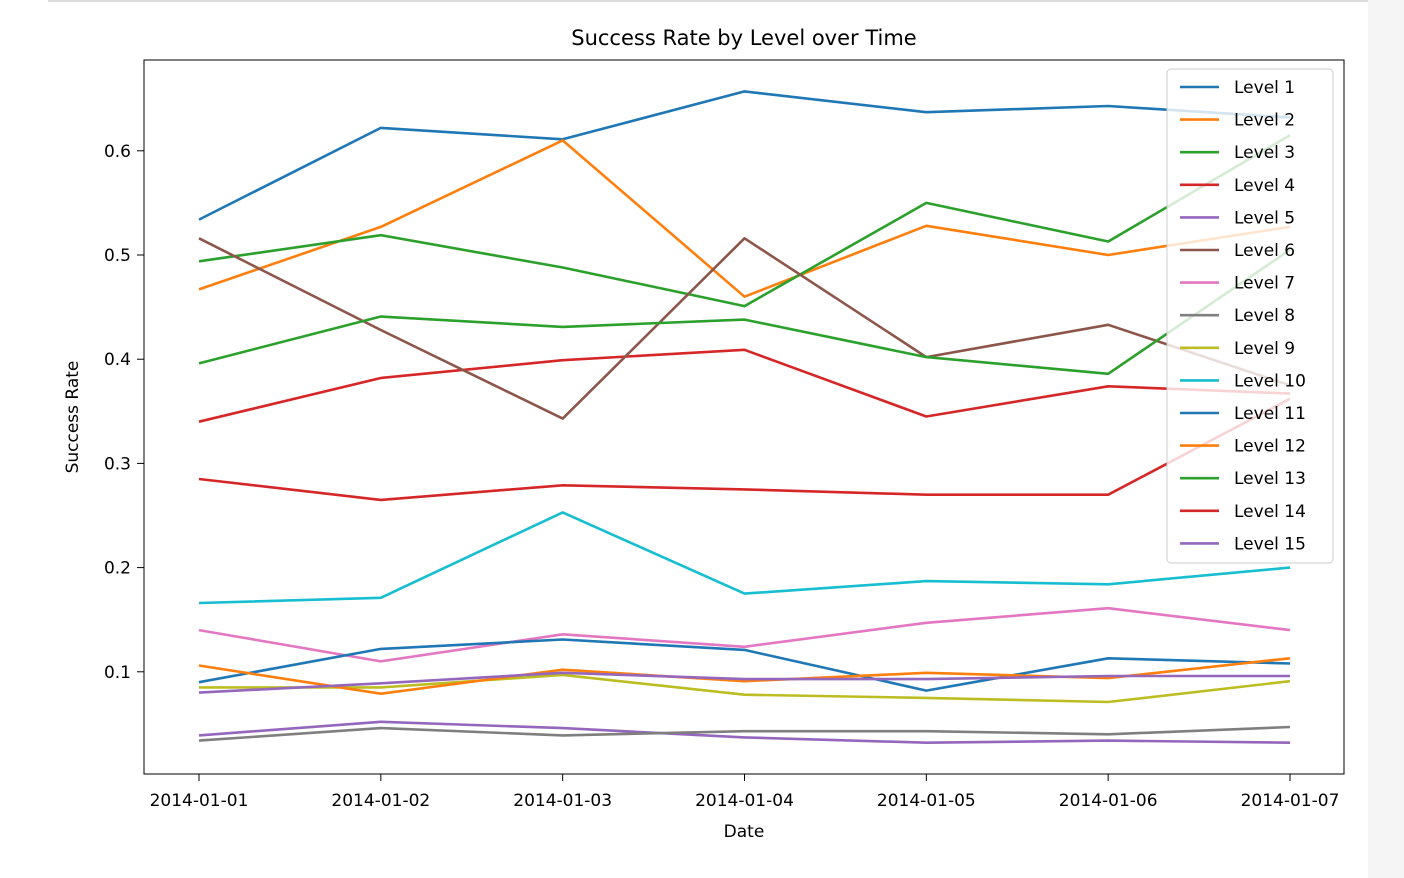 The image size is (1404, 878). What do you see at coordinates (1264, 251) in the screenshot?
I see `legend-label-level-6: Level 6` at bounding box center [1264, 251].